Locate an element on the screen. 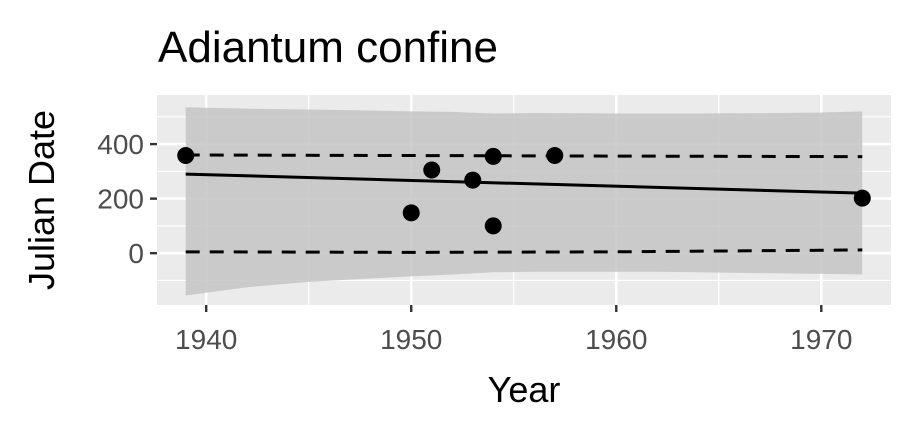  x-tick-label: 1940 is located at coordinates (206, 339).